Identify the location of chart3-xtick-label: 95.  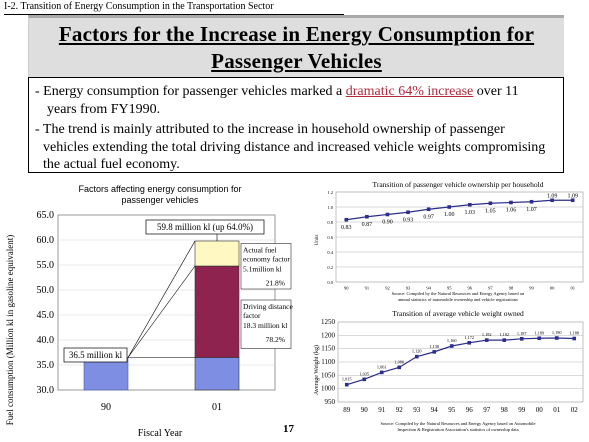
(452, 410).